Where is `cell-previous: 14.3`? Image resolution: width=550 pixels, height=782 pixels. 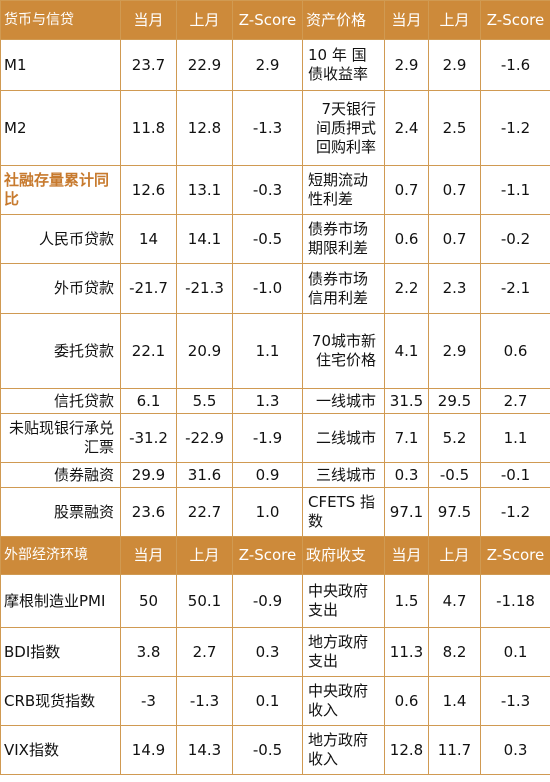
cell-previous: 14.3 is located at coordinates (204, 750).